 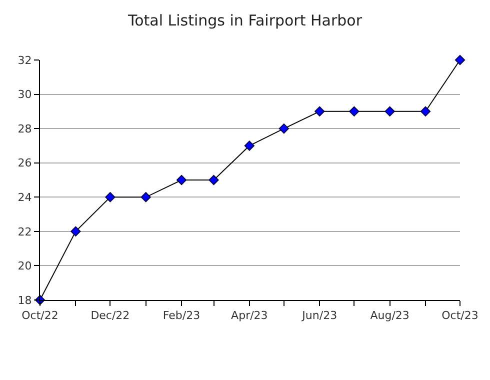 I want to click on y-tick-label: 30, so click(x=25, y=95).